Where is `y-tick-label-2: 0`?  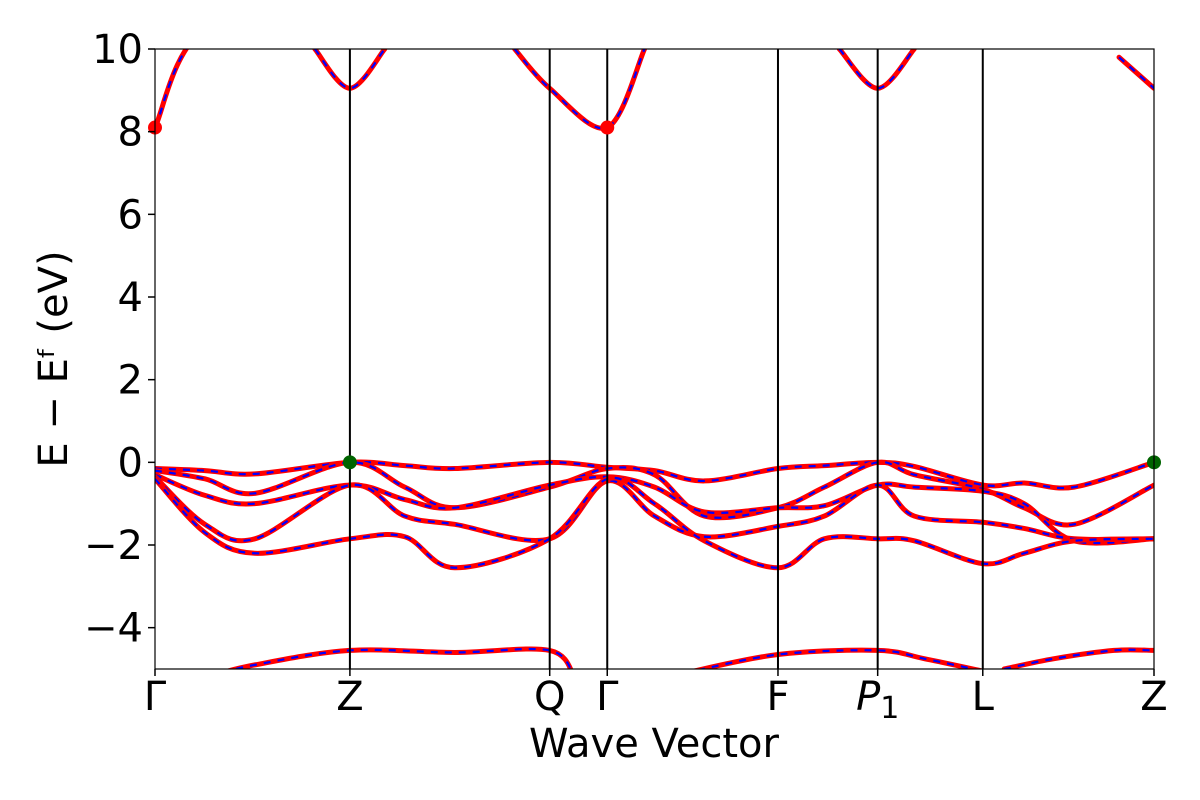 y-tick-label-2: 0 is located at coordinates (130, 463).